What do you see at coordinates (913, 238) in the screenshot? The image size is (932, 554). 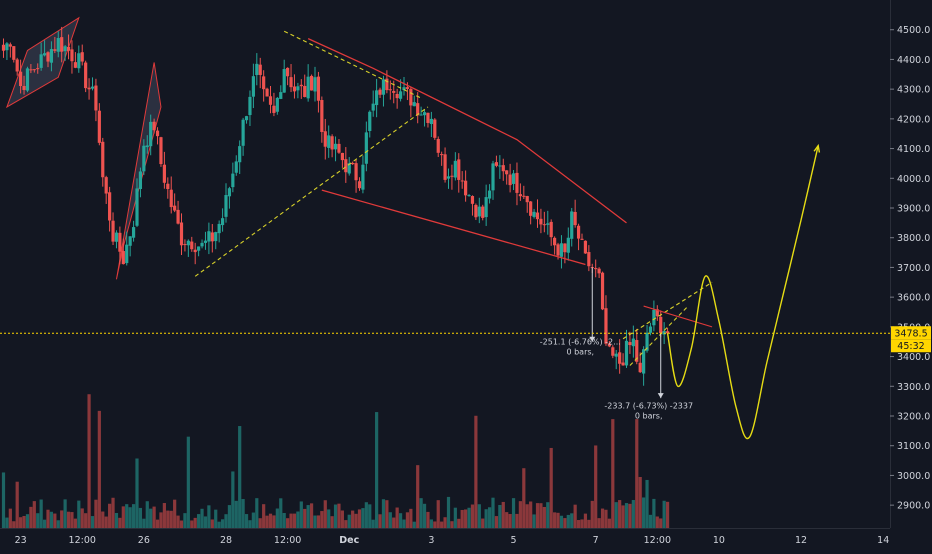 I see `price-tick-label: 3800.0` at bounding box center [913, 238].